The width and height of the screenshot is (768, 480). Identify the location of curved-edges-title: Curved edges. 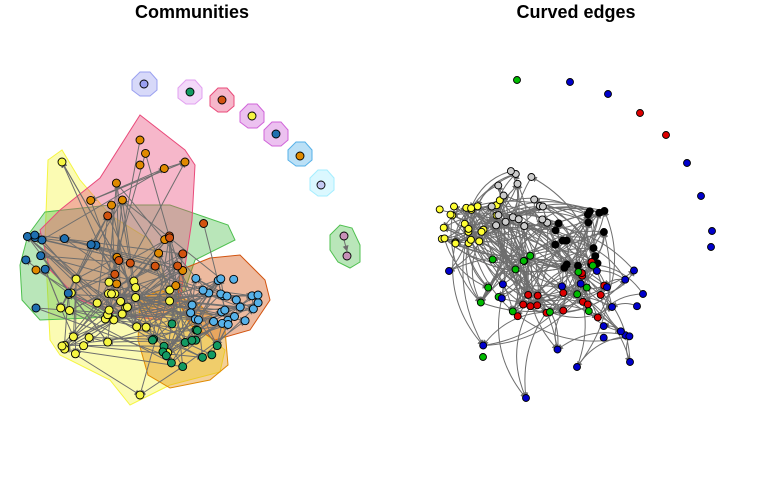
(575, 12).